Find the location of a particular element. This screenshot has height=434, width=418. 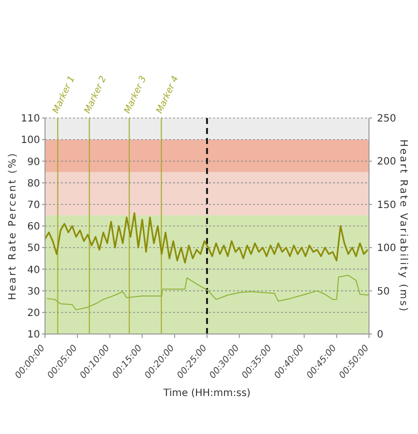

y2-tick-label: 200 is located at coordinates (386, 162).